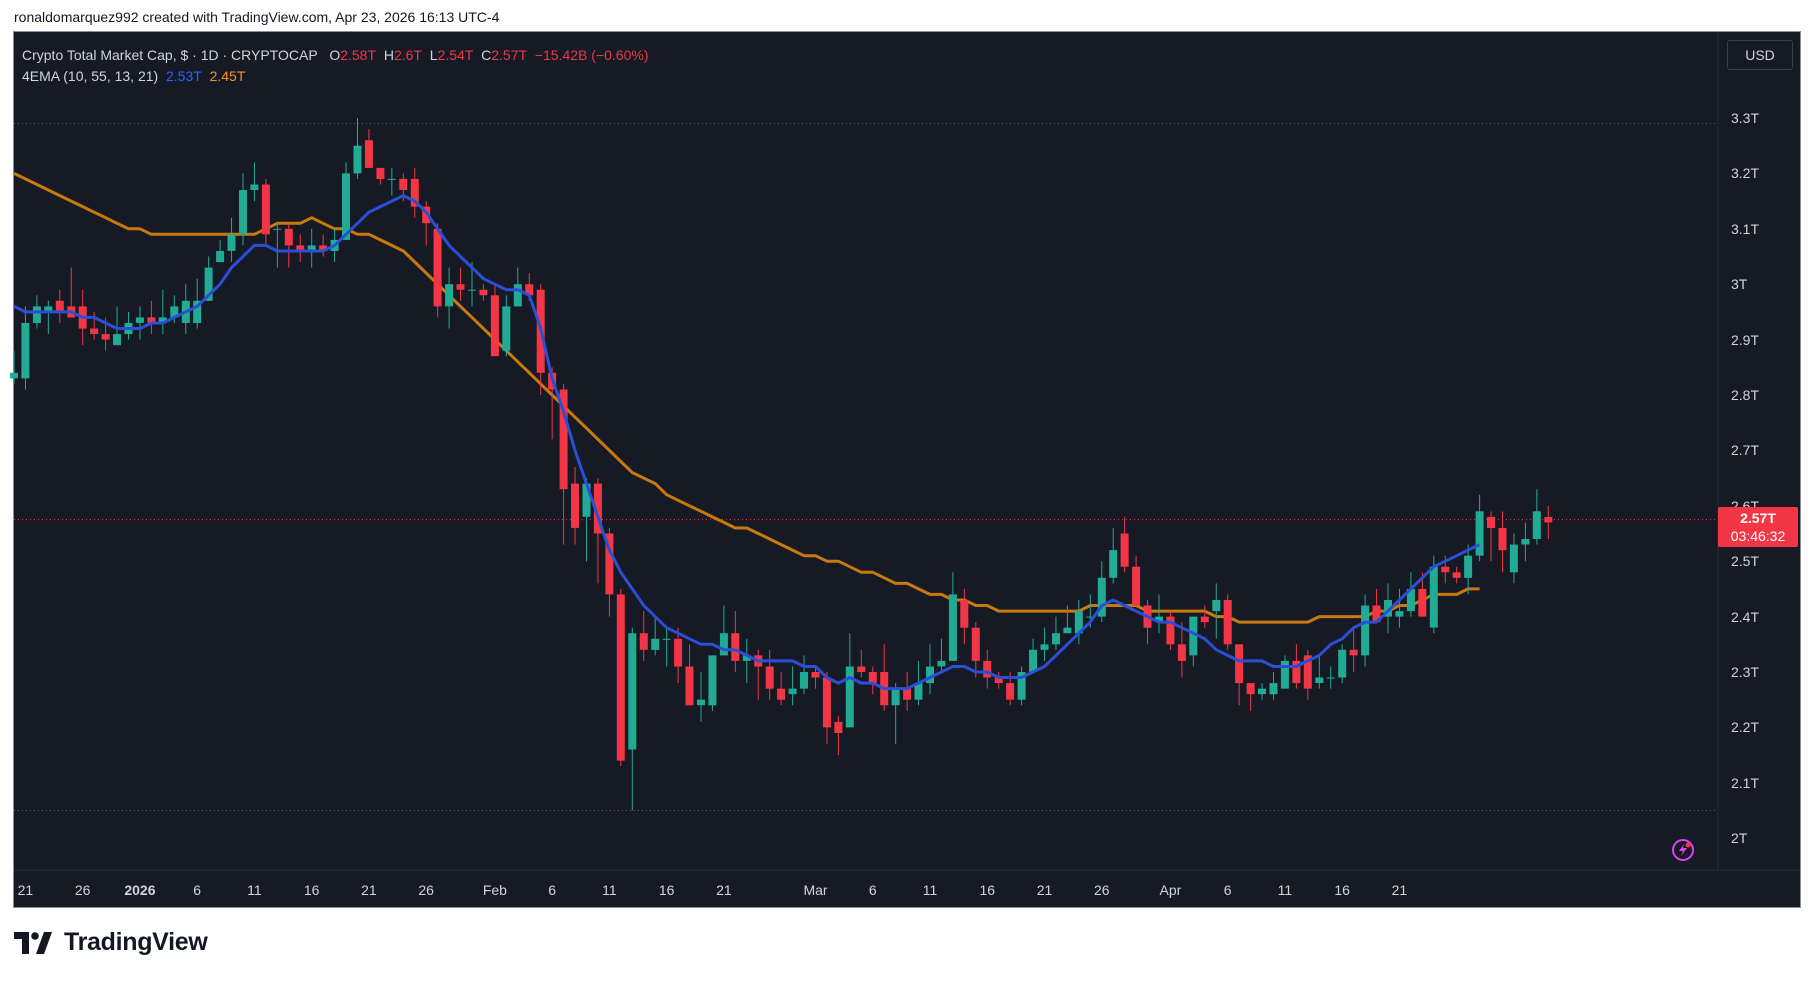 The height and width of the screenshot is (981, 1814). What do you see at coordinates (183, 76) in the screenshot?
I see `ema-fast-value: 2.53T` at bounding box center [183, 76].